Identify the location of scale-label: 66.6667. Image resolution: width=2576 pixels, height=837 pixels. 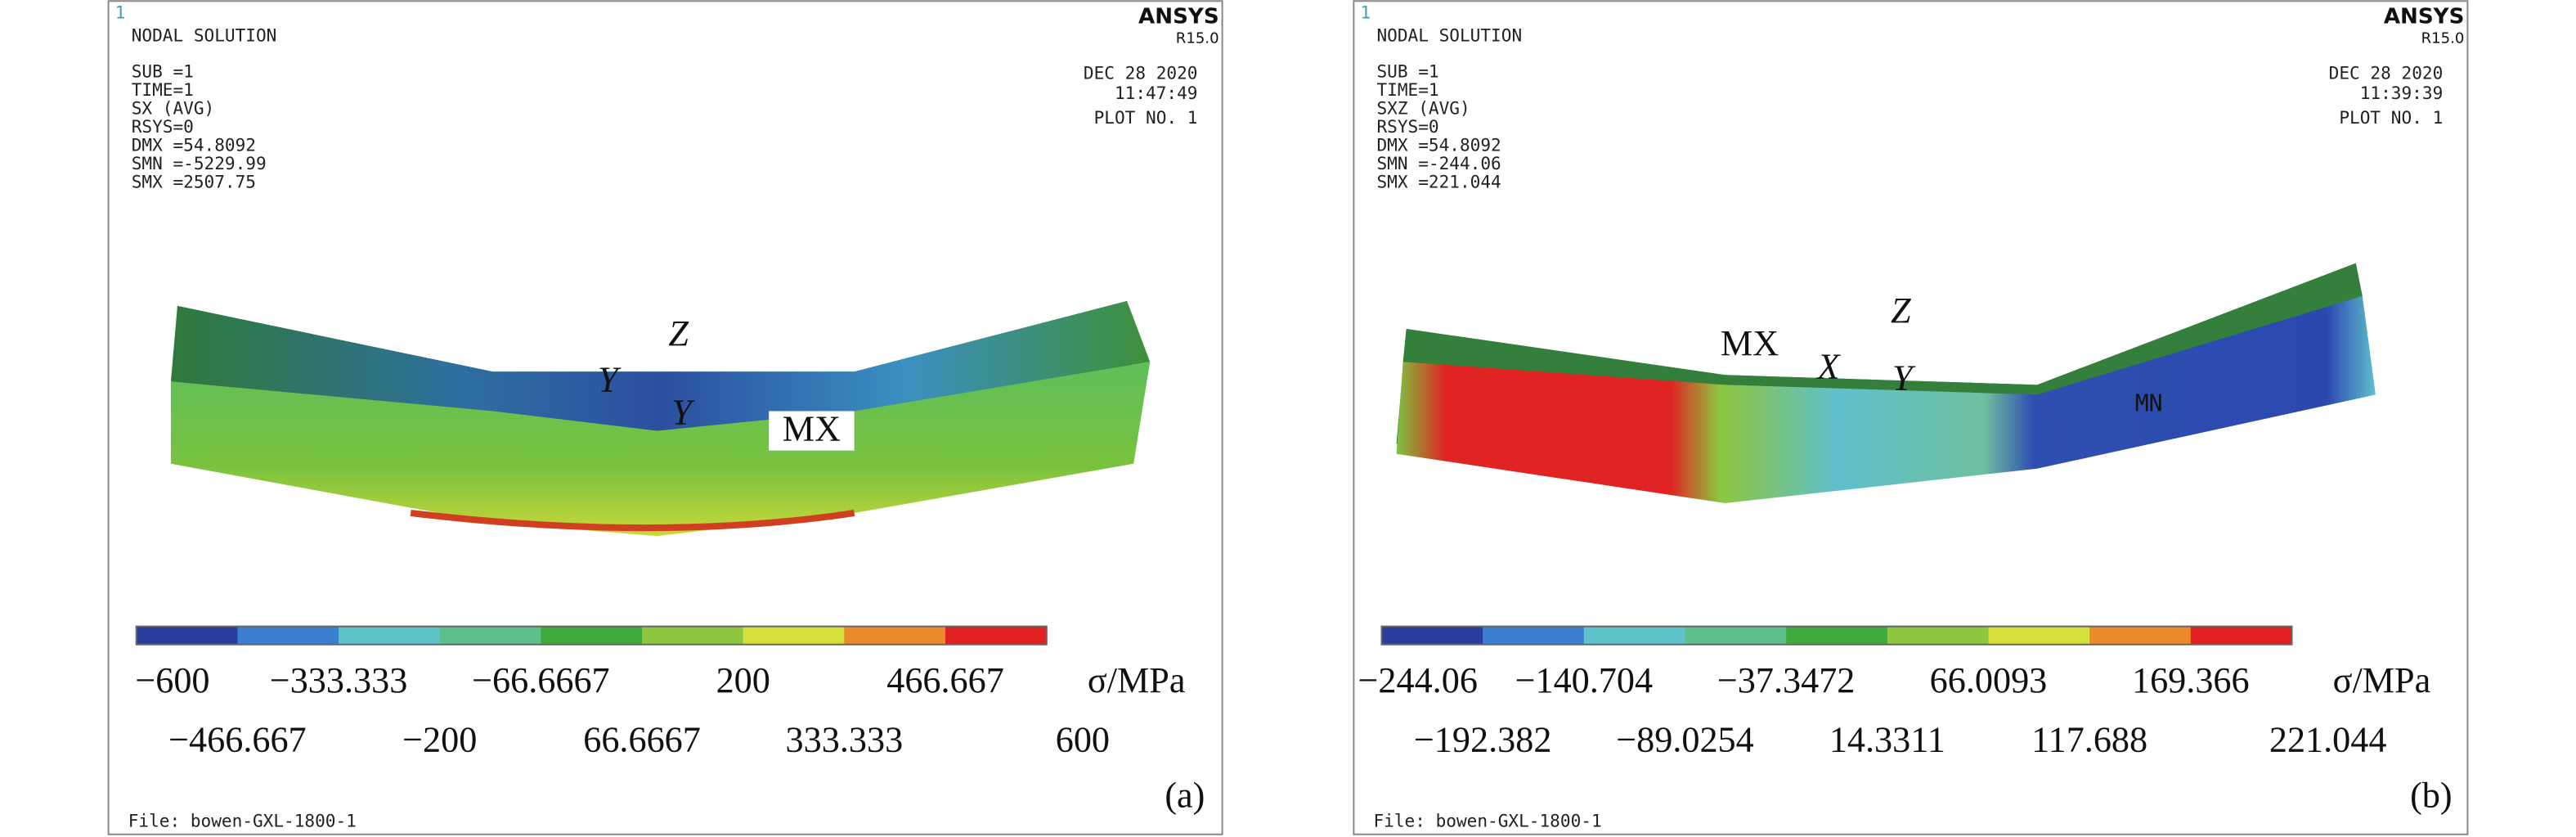
(642, 739).